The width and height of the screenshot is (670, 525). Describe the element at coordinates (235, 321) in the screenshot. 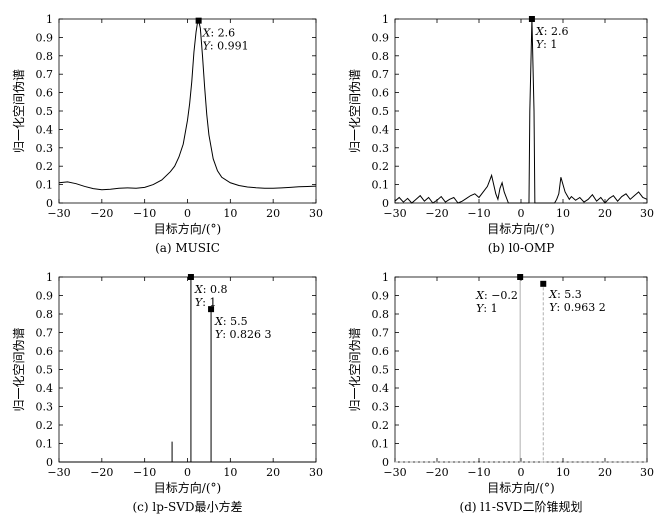

I see `marker-label-x-value: : 5.5` at that location.